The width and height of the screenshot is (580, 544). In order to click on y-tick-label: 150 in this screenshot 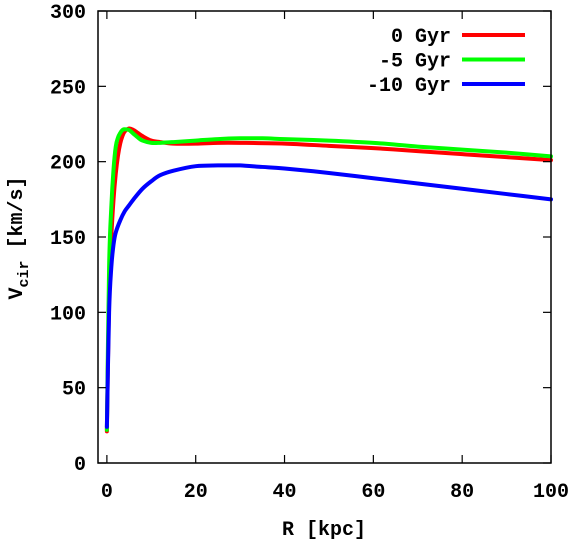, I will do `click(68, 239)`.